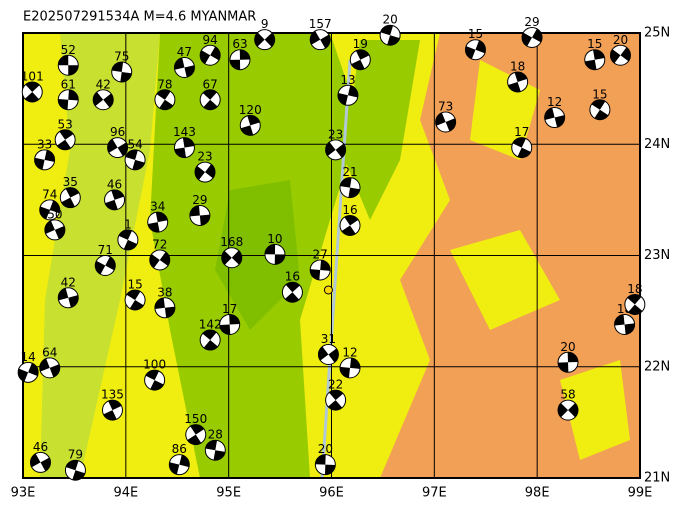  Describe the element at coordinates (331, 493) in the screenshot. I see `x-tick-label: 96E` at that location.